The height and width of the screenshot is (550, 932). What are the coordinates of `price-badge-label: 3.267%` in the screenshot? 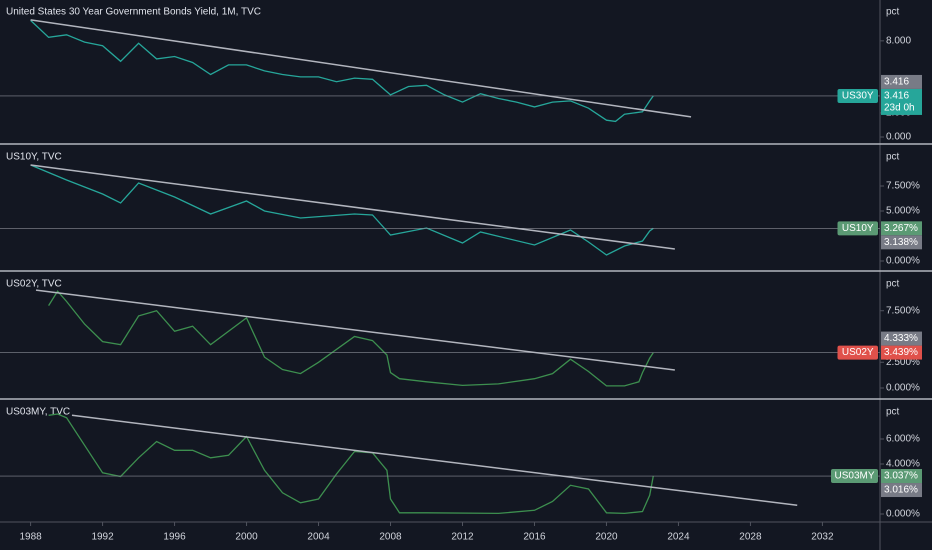 It's located at (901, 228).